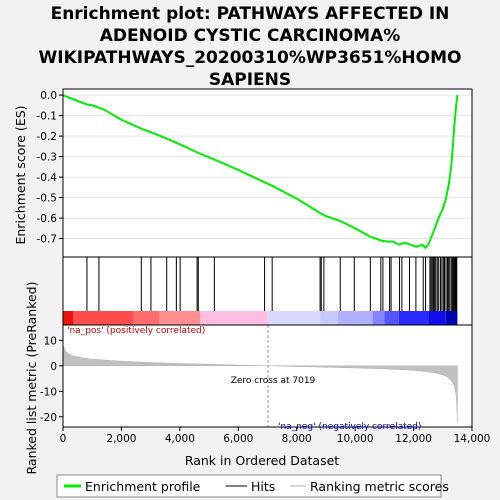 The height and width of the screenshot is (500, 500). Describe the element at coordinates (121, 439) in the screenshot. I see `xtick-label-1: 2,000` at that location.